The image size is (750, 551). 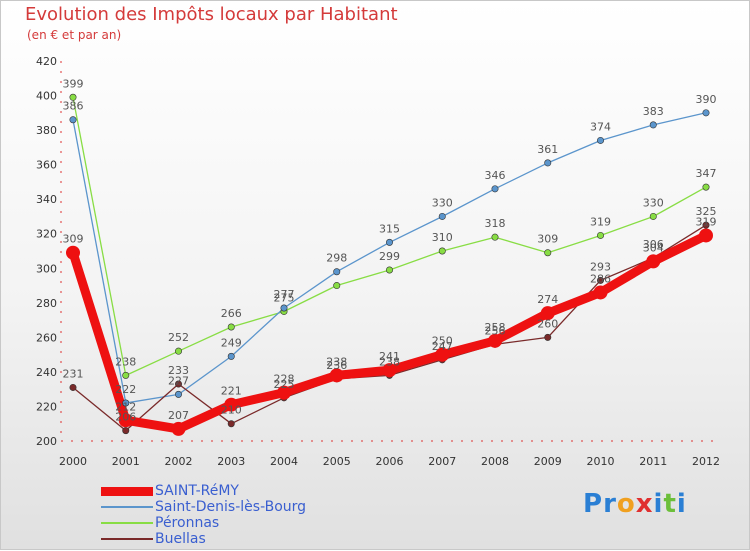 What do you see at coordinates (73, 461) in the screenshot?
I see `x-tick-label: 2000` at bounding box center [73, 461].